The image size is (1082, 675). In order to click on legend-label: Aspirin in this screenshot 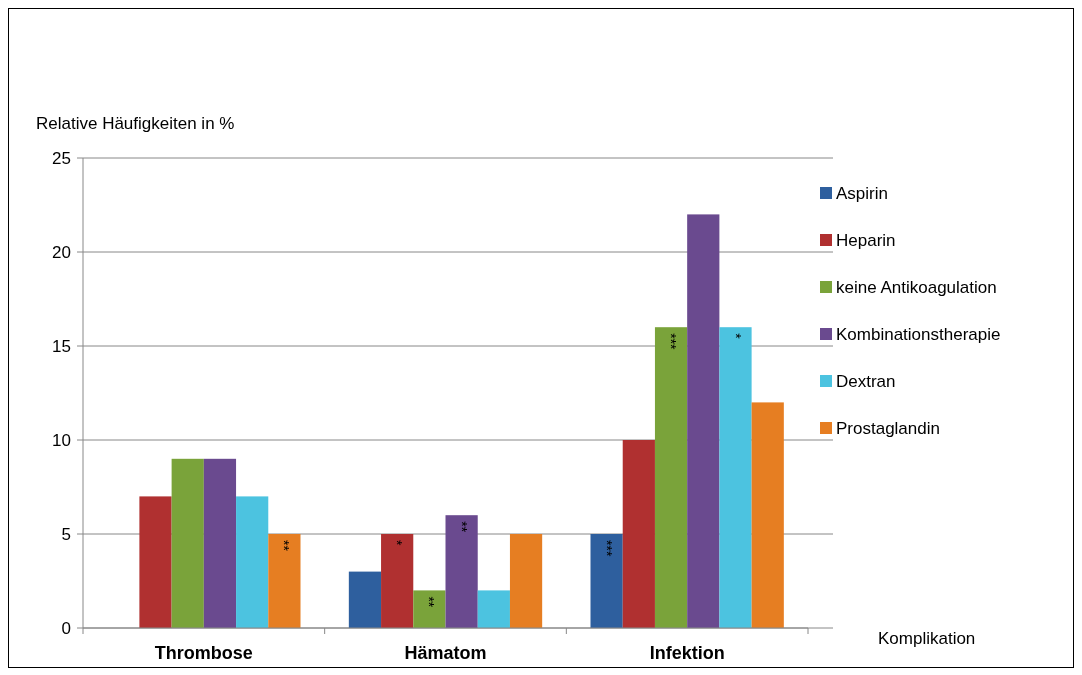, I will do `click(862, 193)`.